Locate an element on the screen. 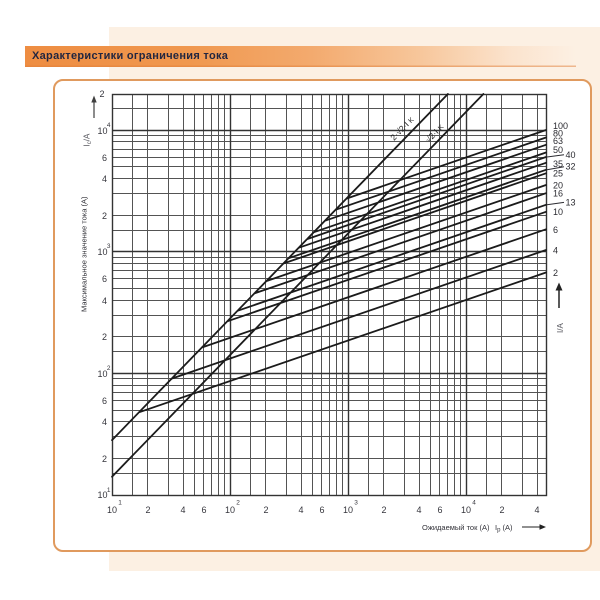  svg-text: 80 is located at coordinates (558, 133).